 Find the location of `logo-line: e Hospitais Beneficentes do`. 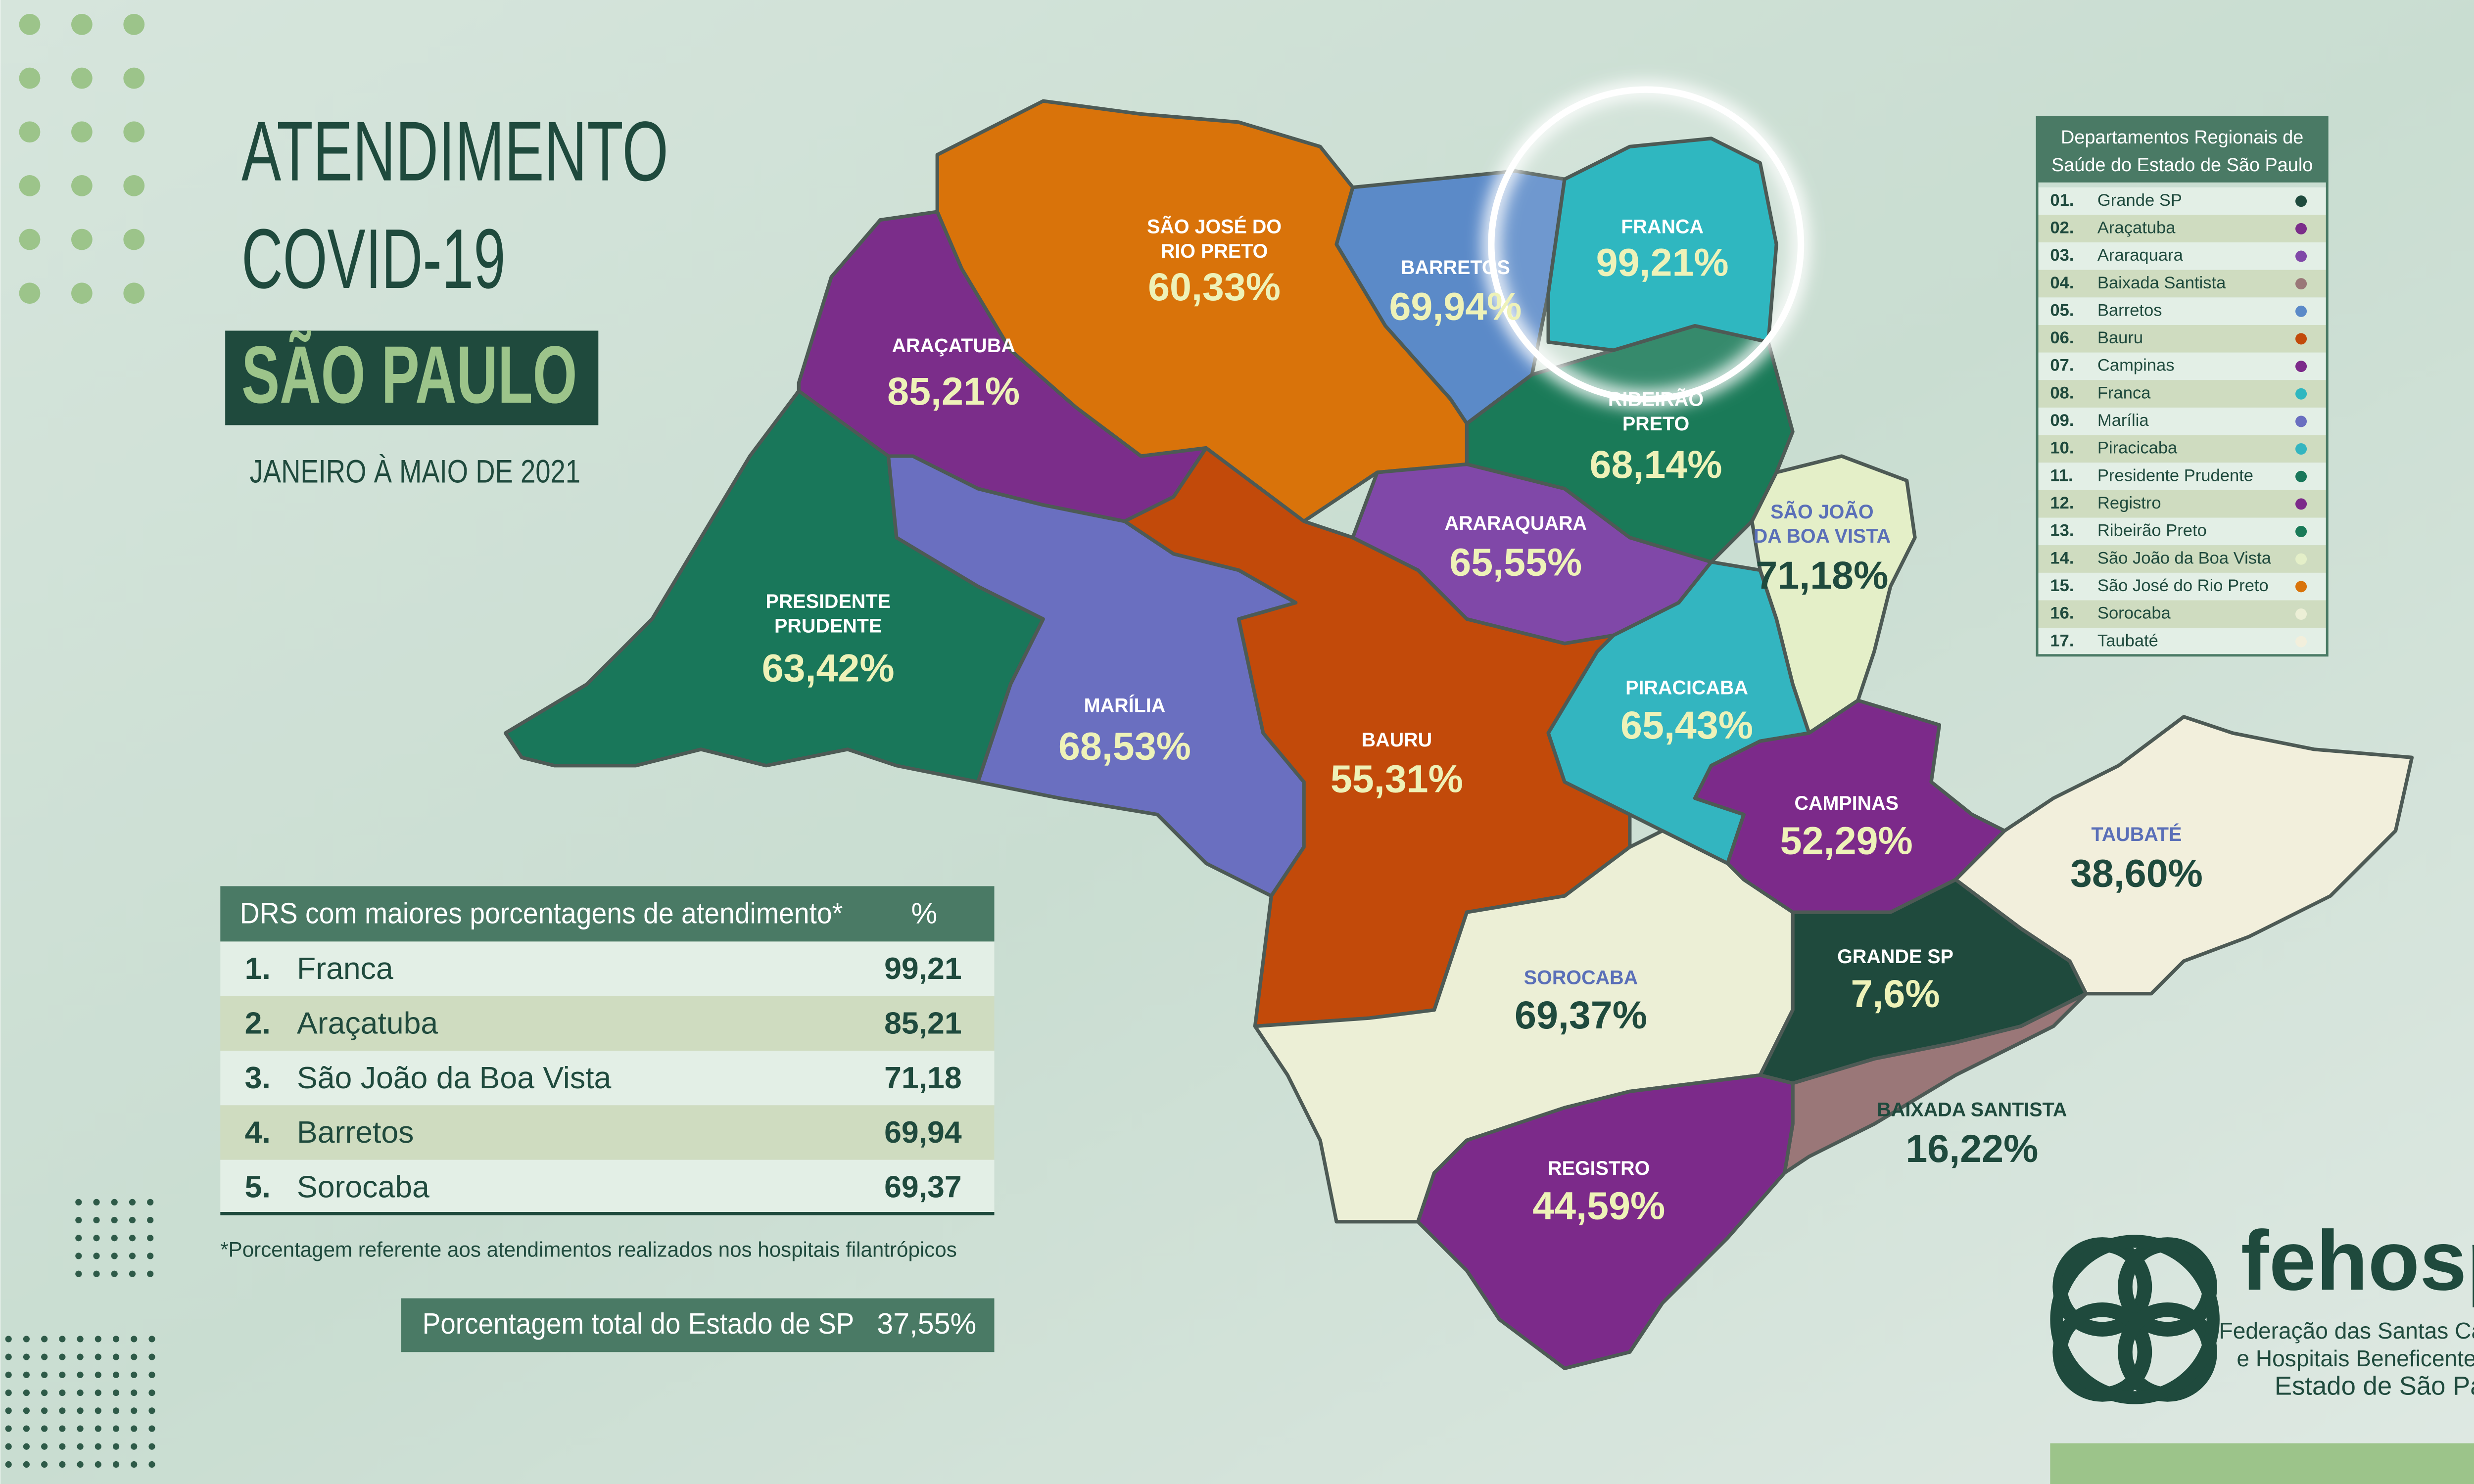

logo-line: e Hospitais Beneficentes do is located at coordinates (2355, 1358).